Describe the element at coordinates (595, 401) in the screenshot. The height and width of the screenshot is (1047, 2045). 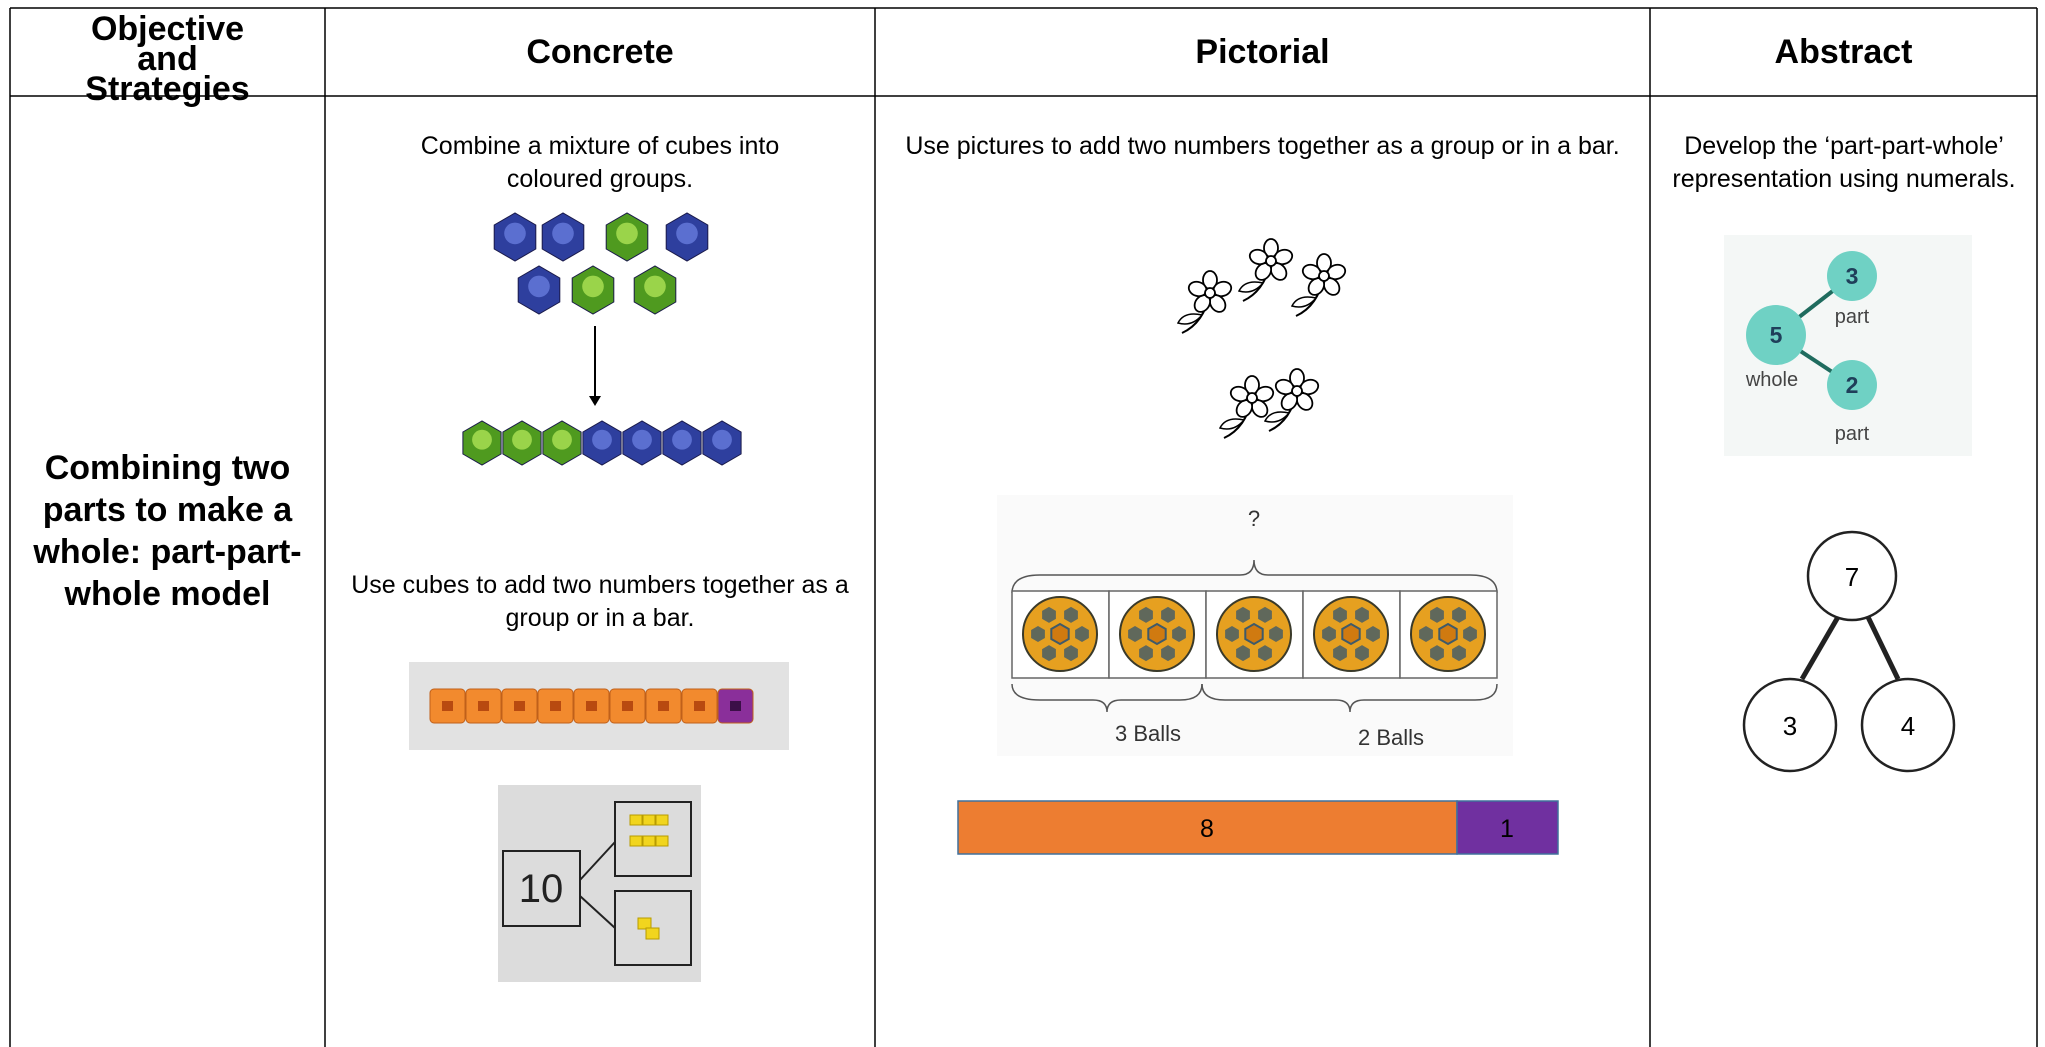
I see `arrow-head` at that location.